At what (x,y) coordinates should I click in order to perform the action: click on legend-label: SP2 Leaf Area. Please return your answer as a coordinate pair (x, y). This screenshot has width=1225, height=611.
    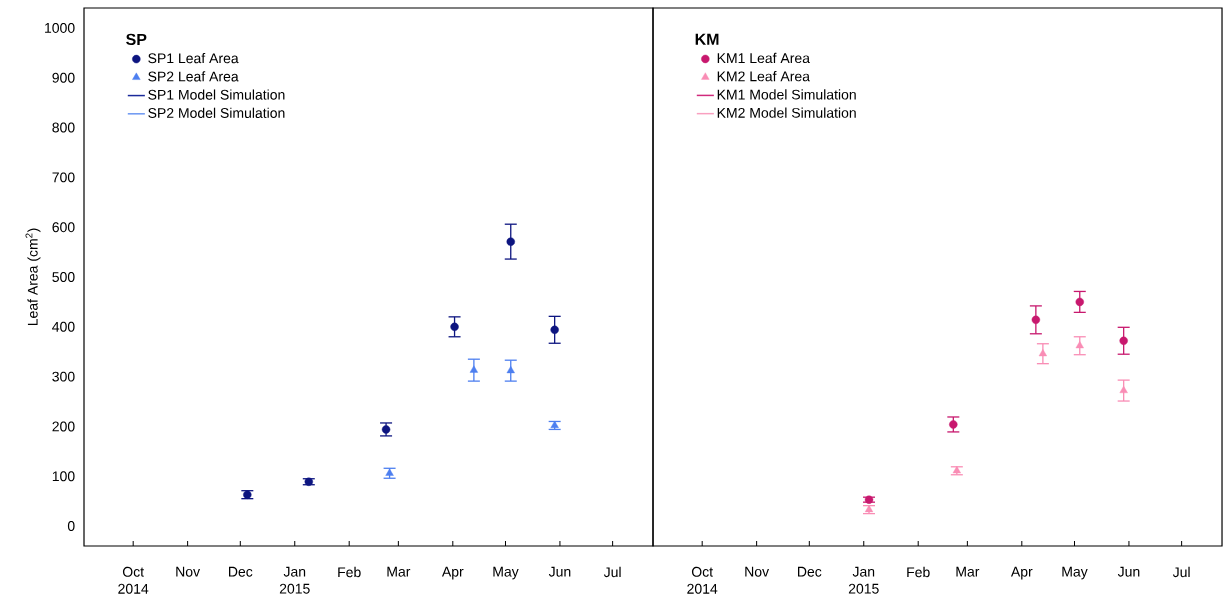
    Looking at the image, I should click on (193, 76).